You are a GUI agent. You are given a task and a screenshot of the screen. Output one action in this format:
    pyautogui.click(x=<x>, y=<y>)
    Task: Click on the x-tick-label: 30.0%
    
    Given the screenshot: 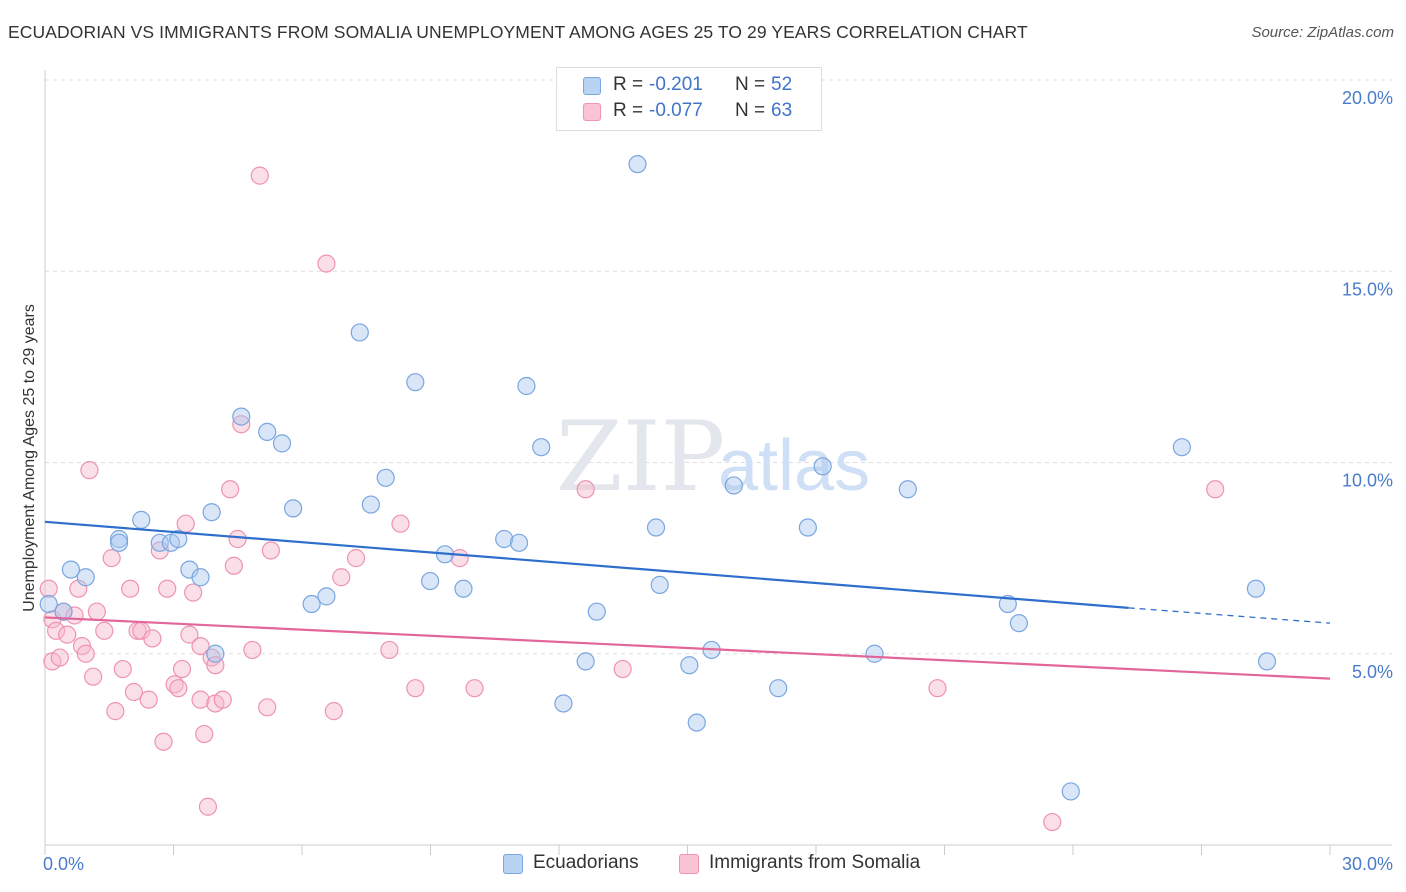 What is the action you would take?
    pyautogui.click(x=1367, y=864)
    